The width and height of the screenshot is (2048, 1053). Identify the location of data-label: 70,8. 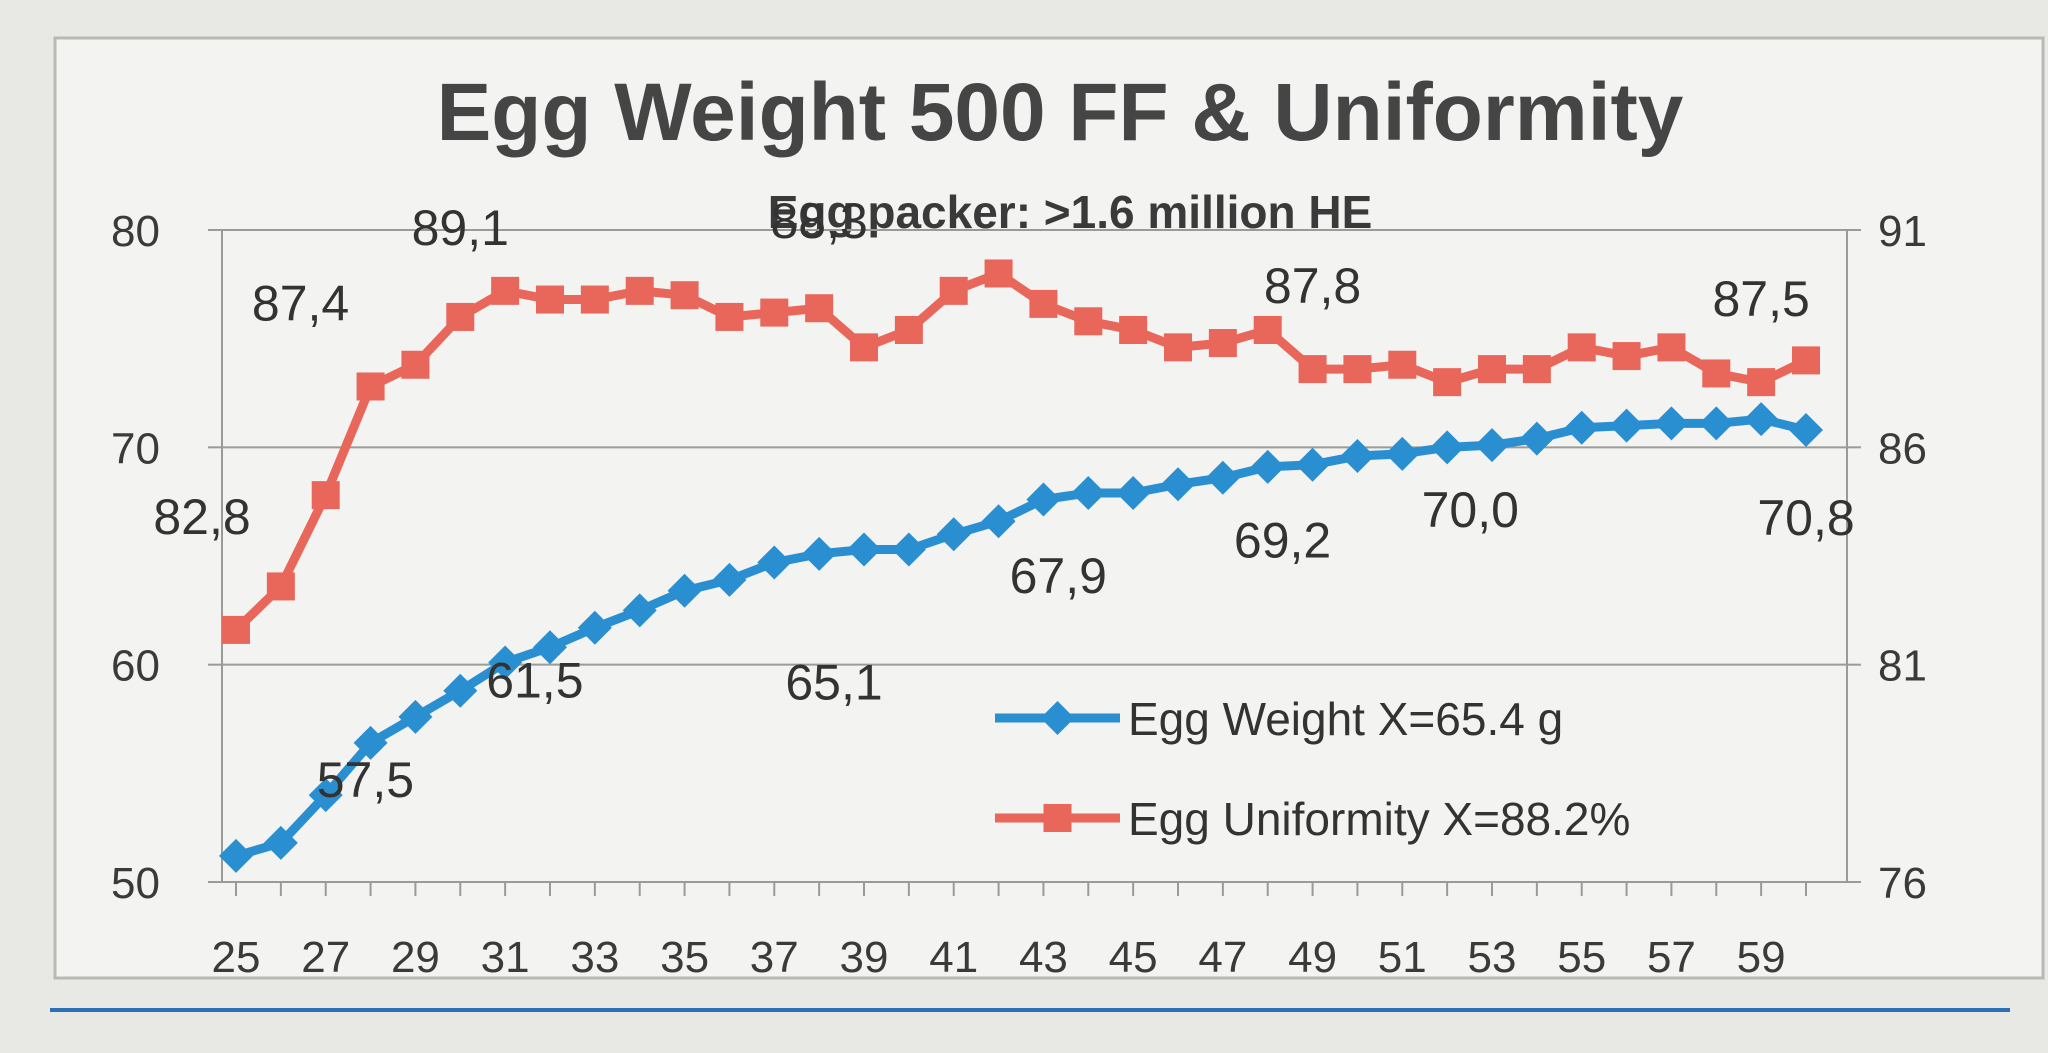
(1805, 518).